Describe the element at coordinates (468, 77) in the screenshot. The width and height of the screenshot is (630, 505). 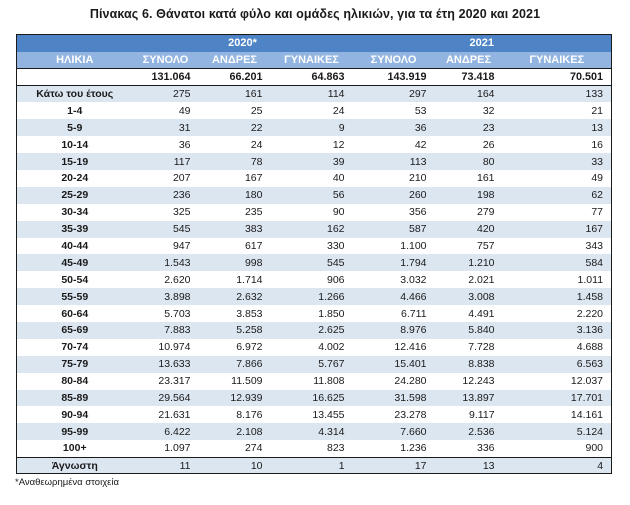
I see `total-men-2021: 73.418` at that location.